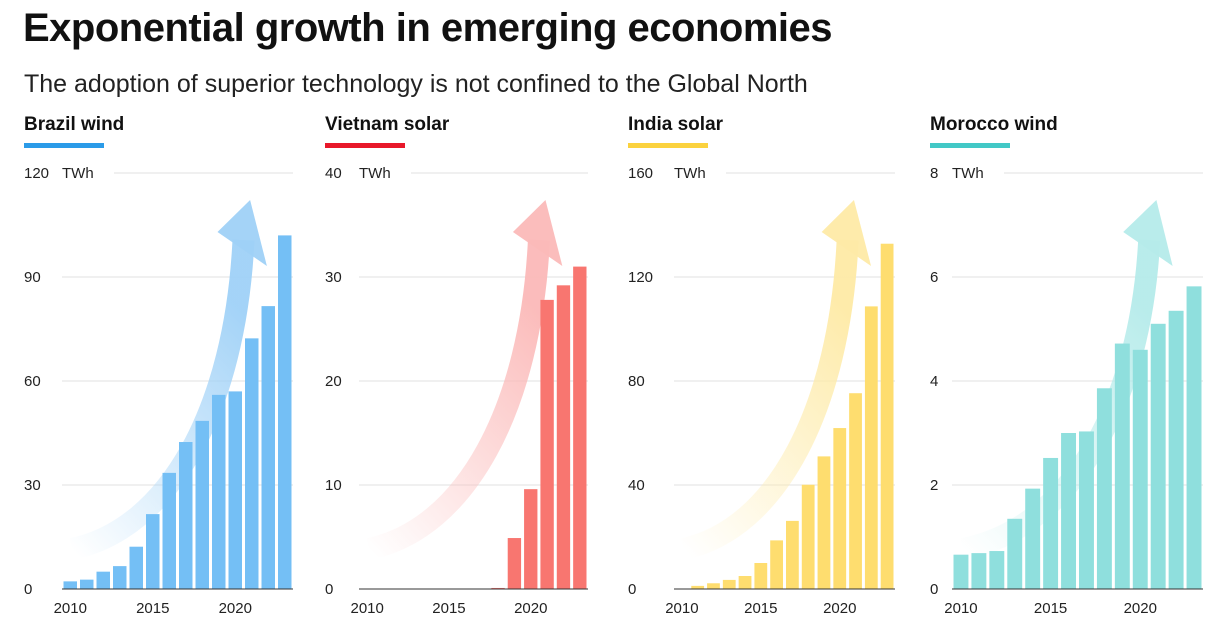  What do you see at coordinates (934, 173) in the screenshot?
I see `y-tick-label: 8` at bounding box center [934, 173].